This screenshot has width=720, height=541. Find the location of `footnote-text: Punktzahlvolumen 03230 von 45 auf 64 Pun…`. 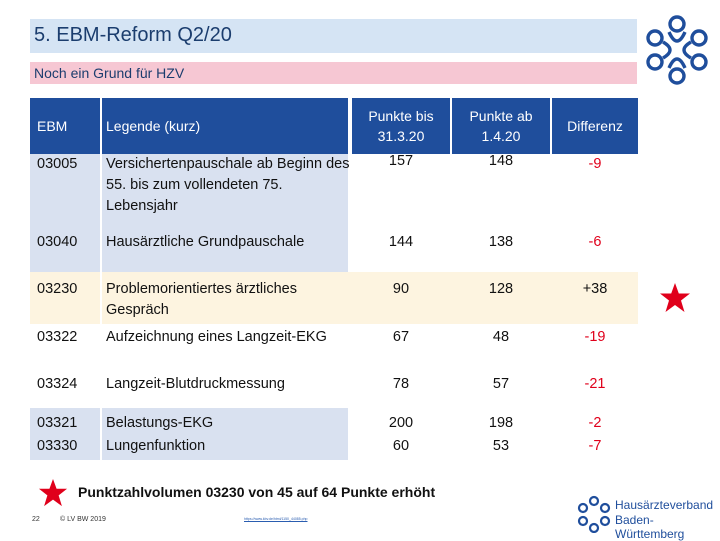

footnote-text: Punktzahlvolumen 03230 von 45 auf 64 Pun… is located at coordinates (257, 492).